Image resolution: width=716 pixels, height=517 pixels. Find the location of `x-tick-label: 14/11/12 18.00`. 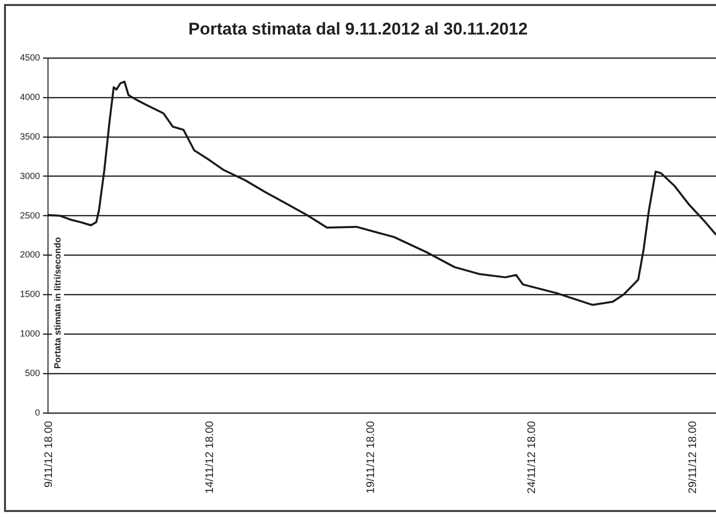

x-tick-label: 14/11/12 18.00 is located at coordinates (210, 457).